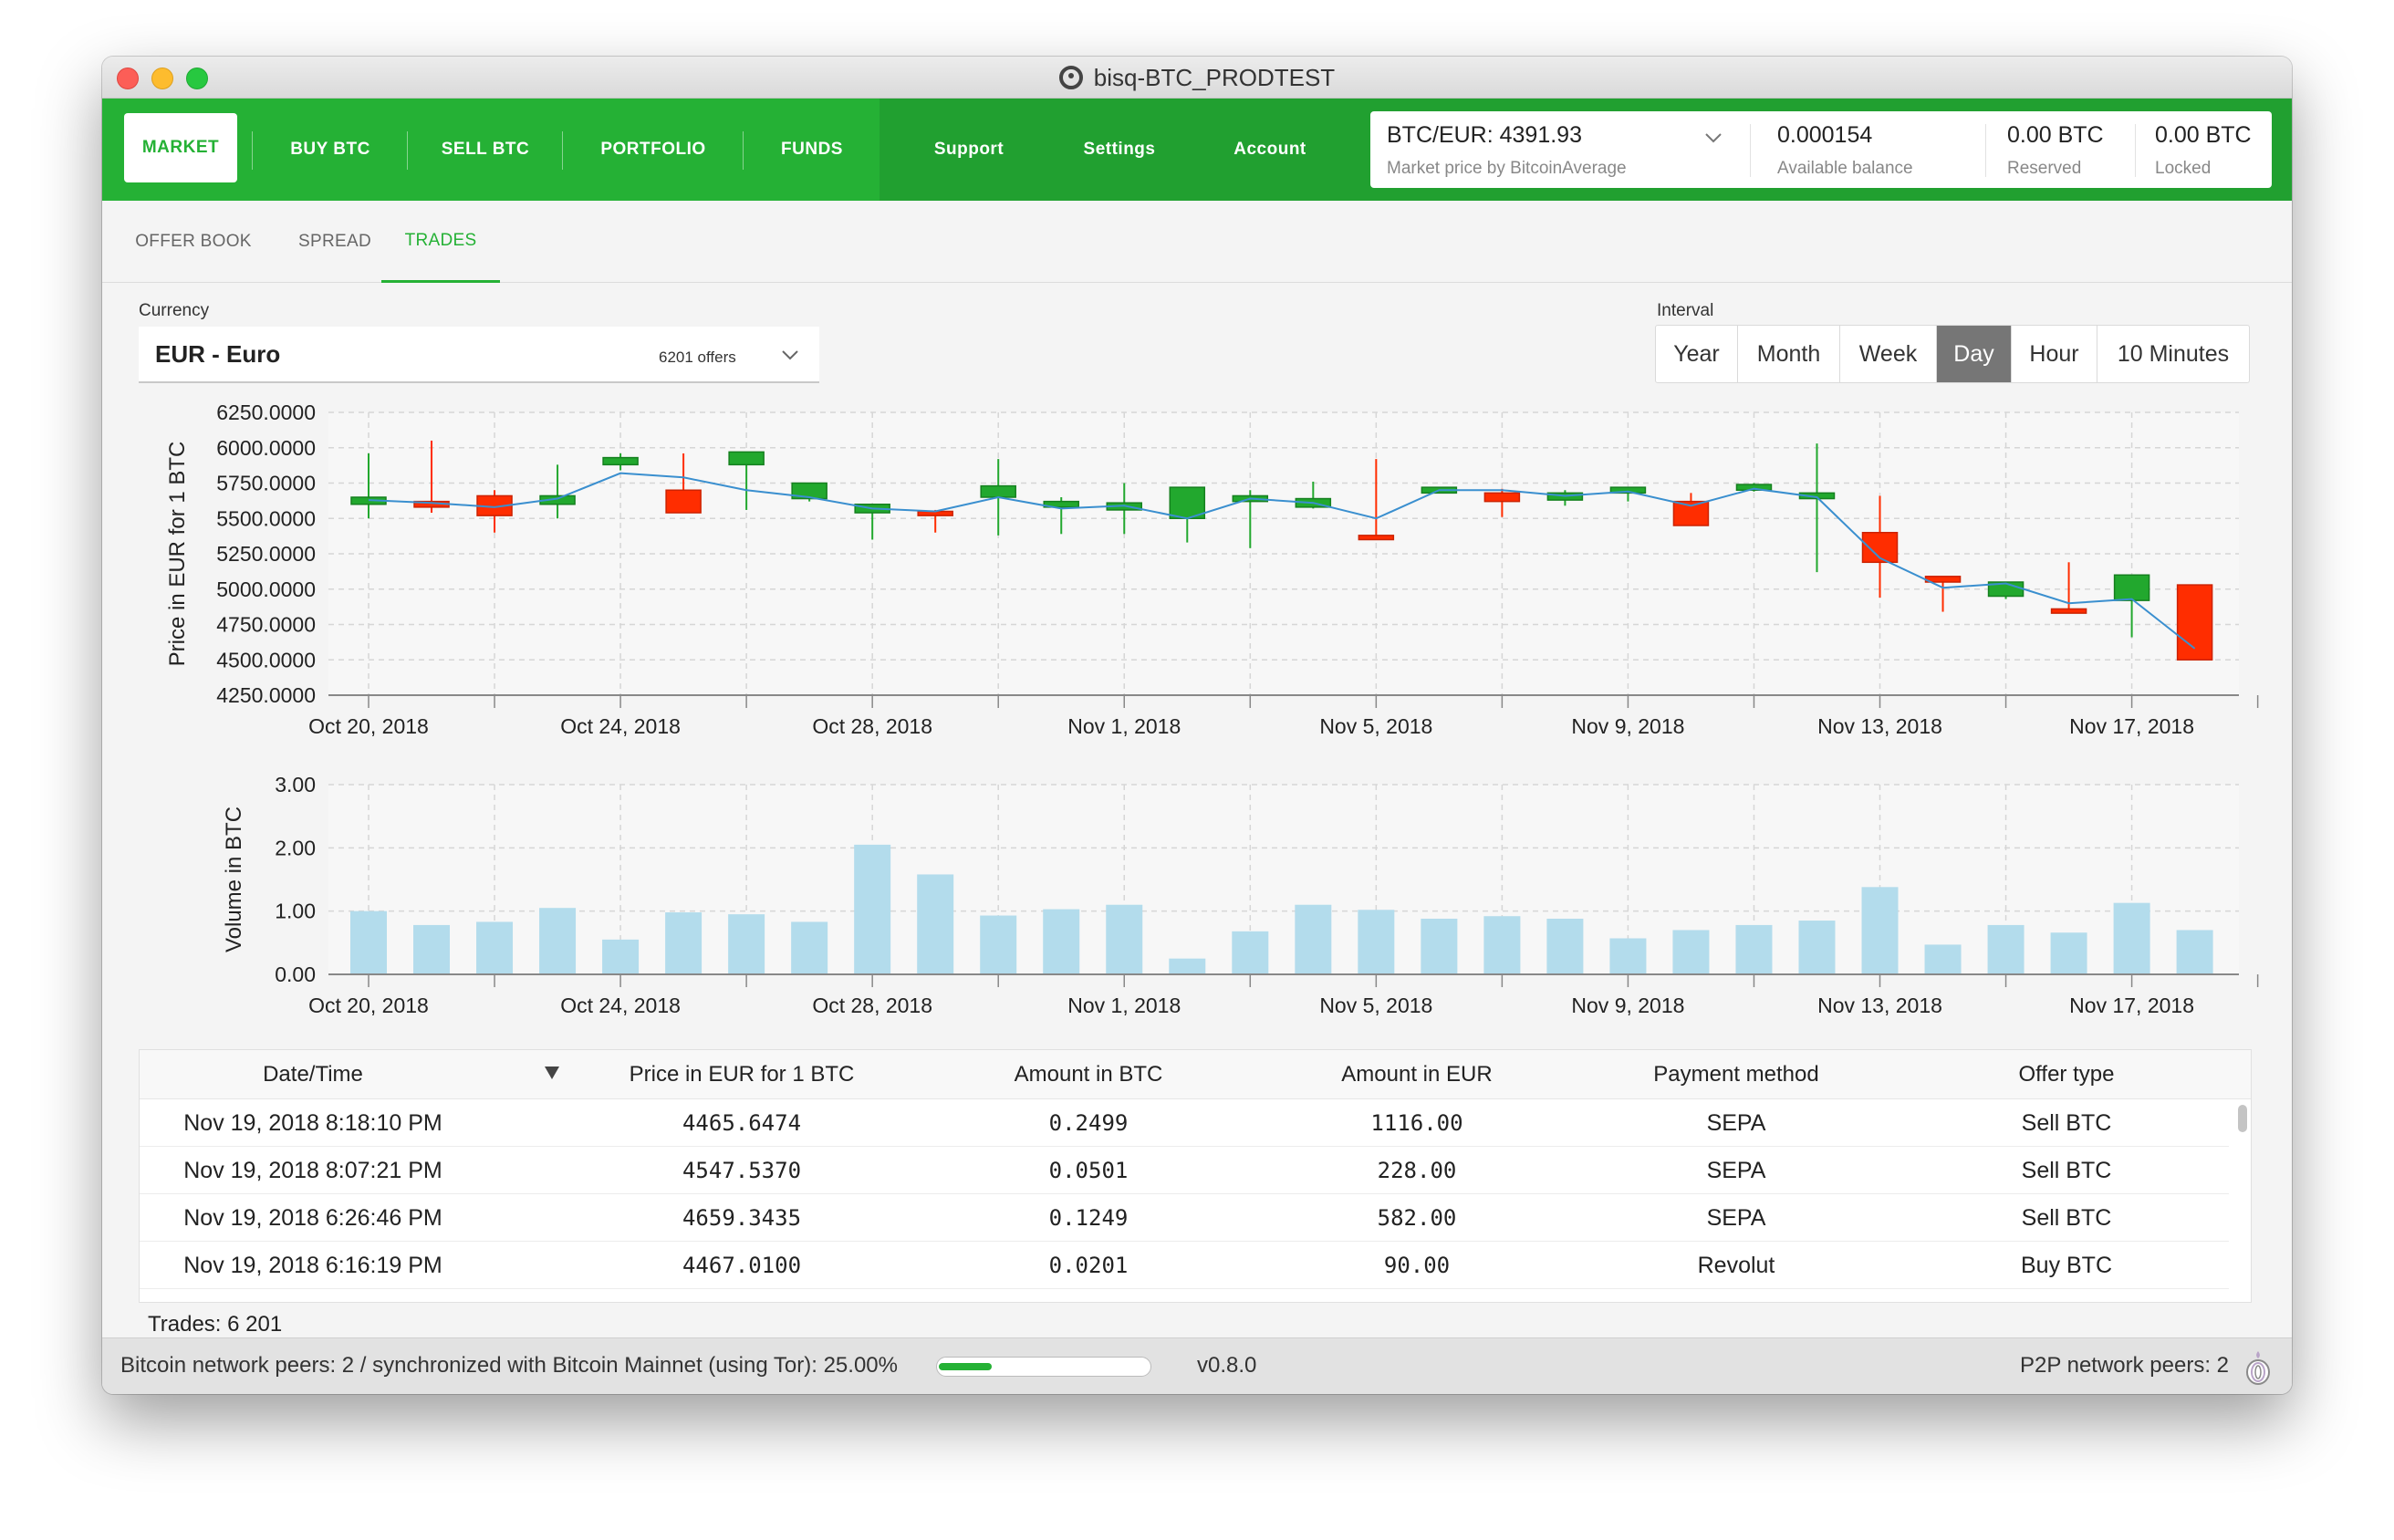 This screenshot has height=1540, width=2394. Describe the element at coordinates (2203, 135) in the screenshot. I see `locked-balance-value: 0.00 BTC` at that location.